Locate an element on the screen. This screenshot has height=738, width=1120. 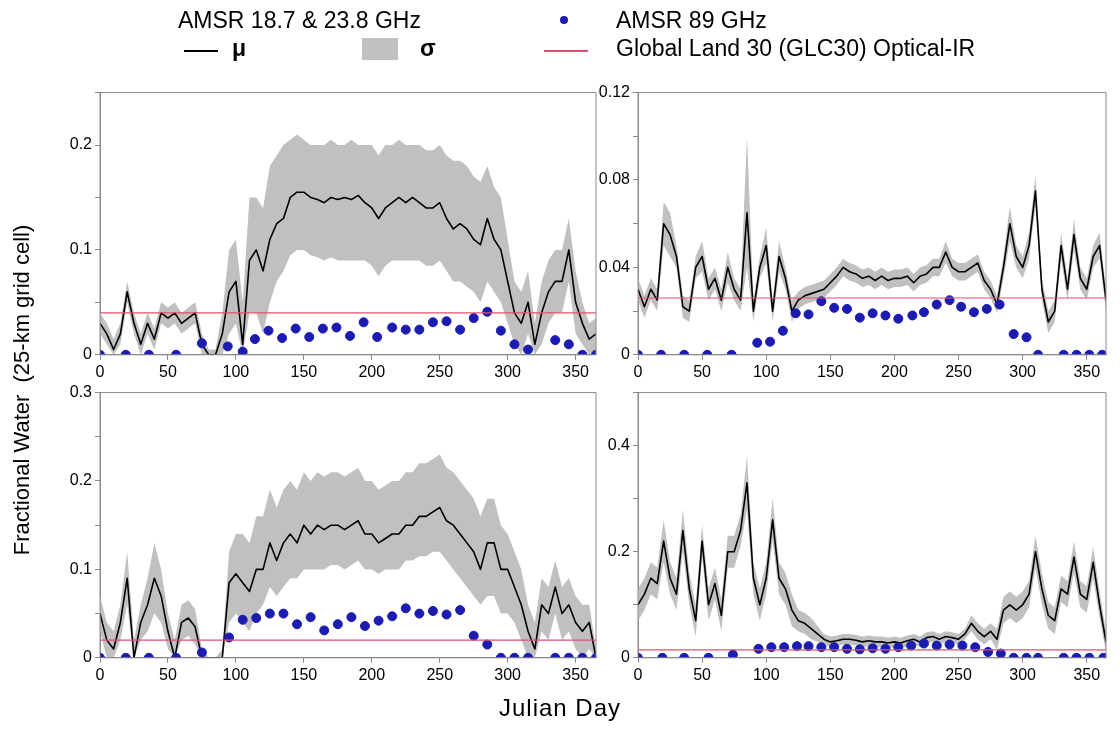
text: σ is located at coordinates (428, 48).